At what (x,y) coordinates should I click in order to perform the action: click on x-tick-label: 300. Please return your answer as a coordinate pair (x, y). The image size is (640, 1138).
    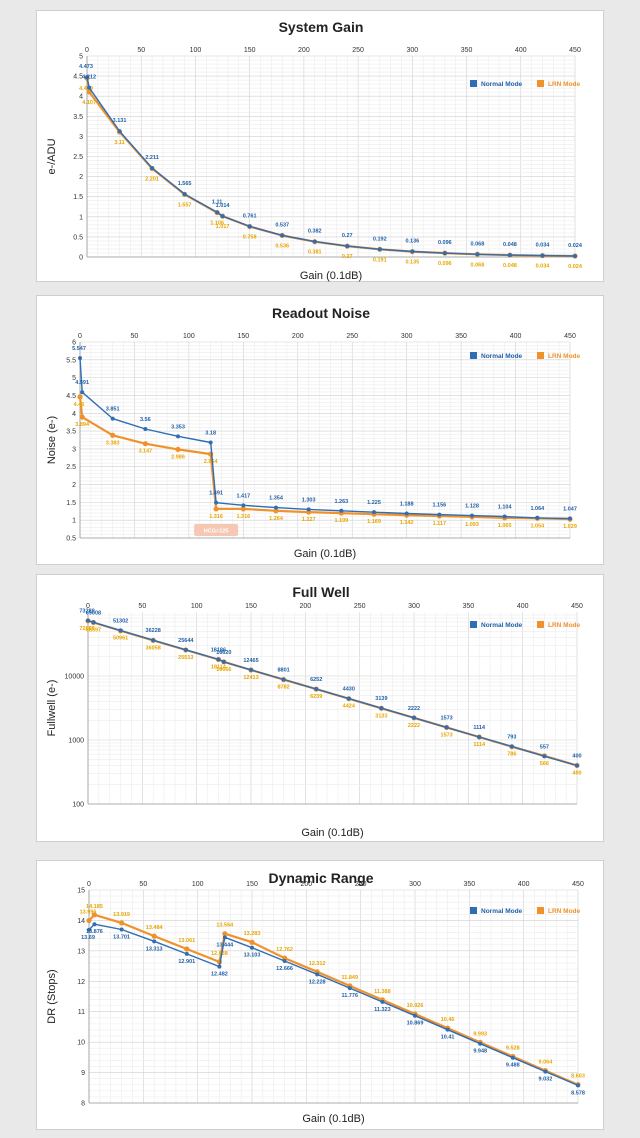
    Looking at the image, I should click on (412, 50).